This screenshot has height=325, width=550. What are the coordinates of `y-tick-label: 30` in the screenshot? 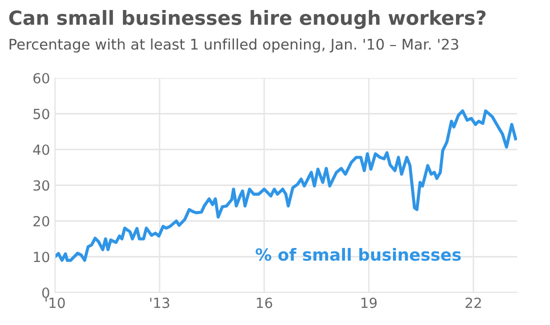 It's located at (42, 185).